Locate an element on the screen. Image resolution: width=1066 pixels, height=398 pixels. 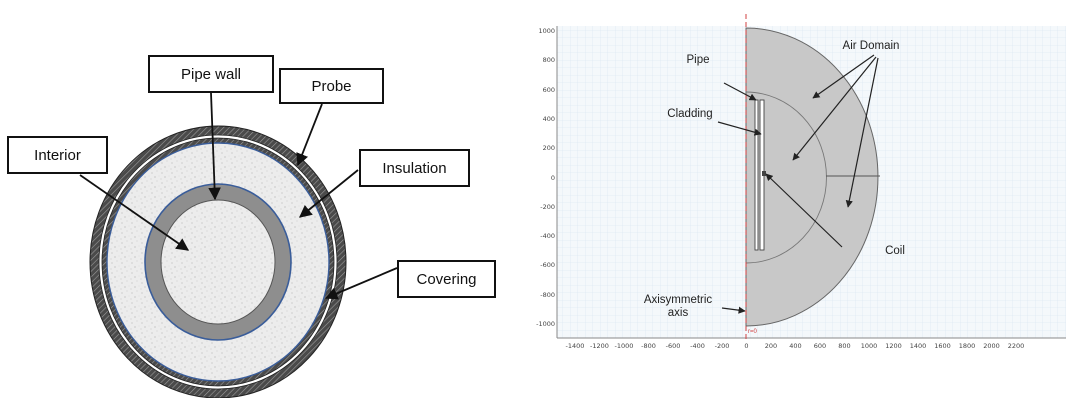
air-domain-region is located at coordinates (812, 177).